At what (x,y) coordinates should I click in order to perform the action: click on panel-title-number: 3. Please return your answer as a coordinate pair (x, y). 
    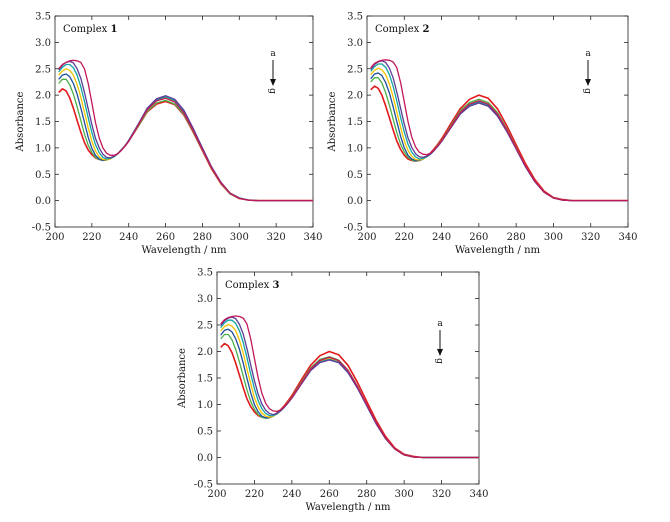
    Looking at the image, I should click on (276, 285).